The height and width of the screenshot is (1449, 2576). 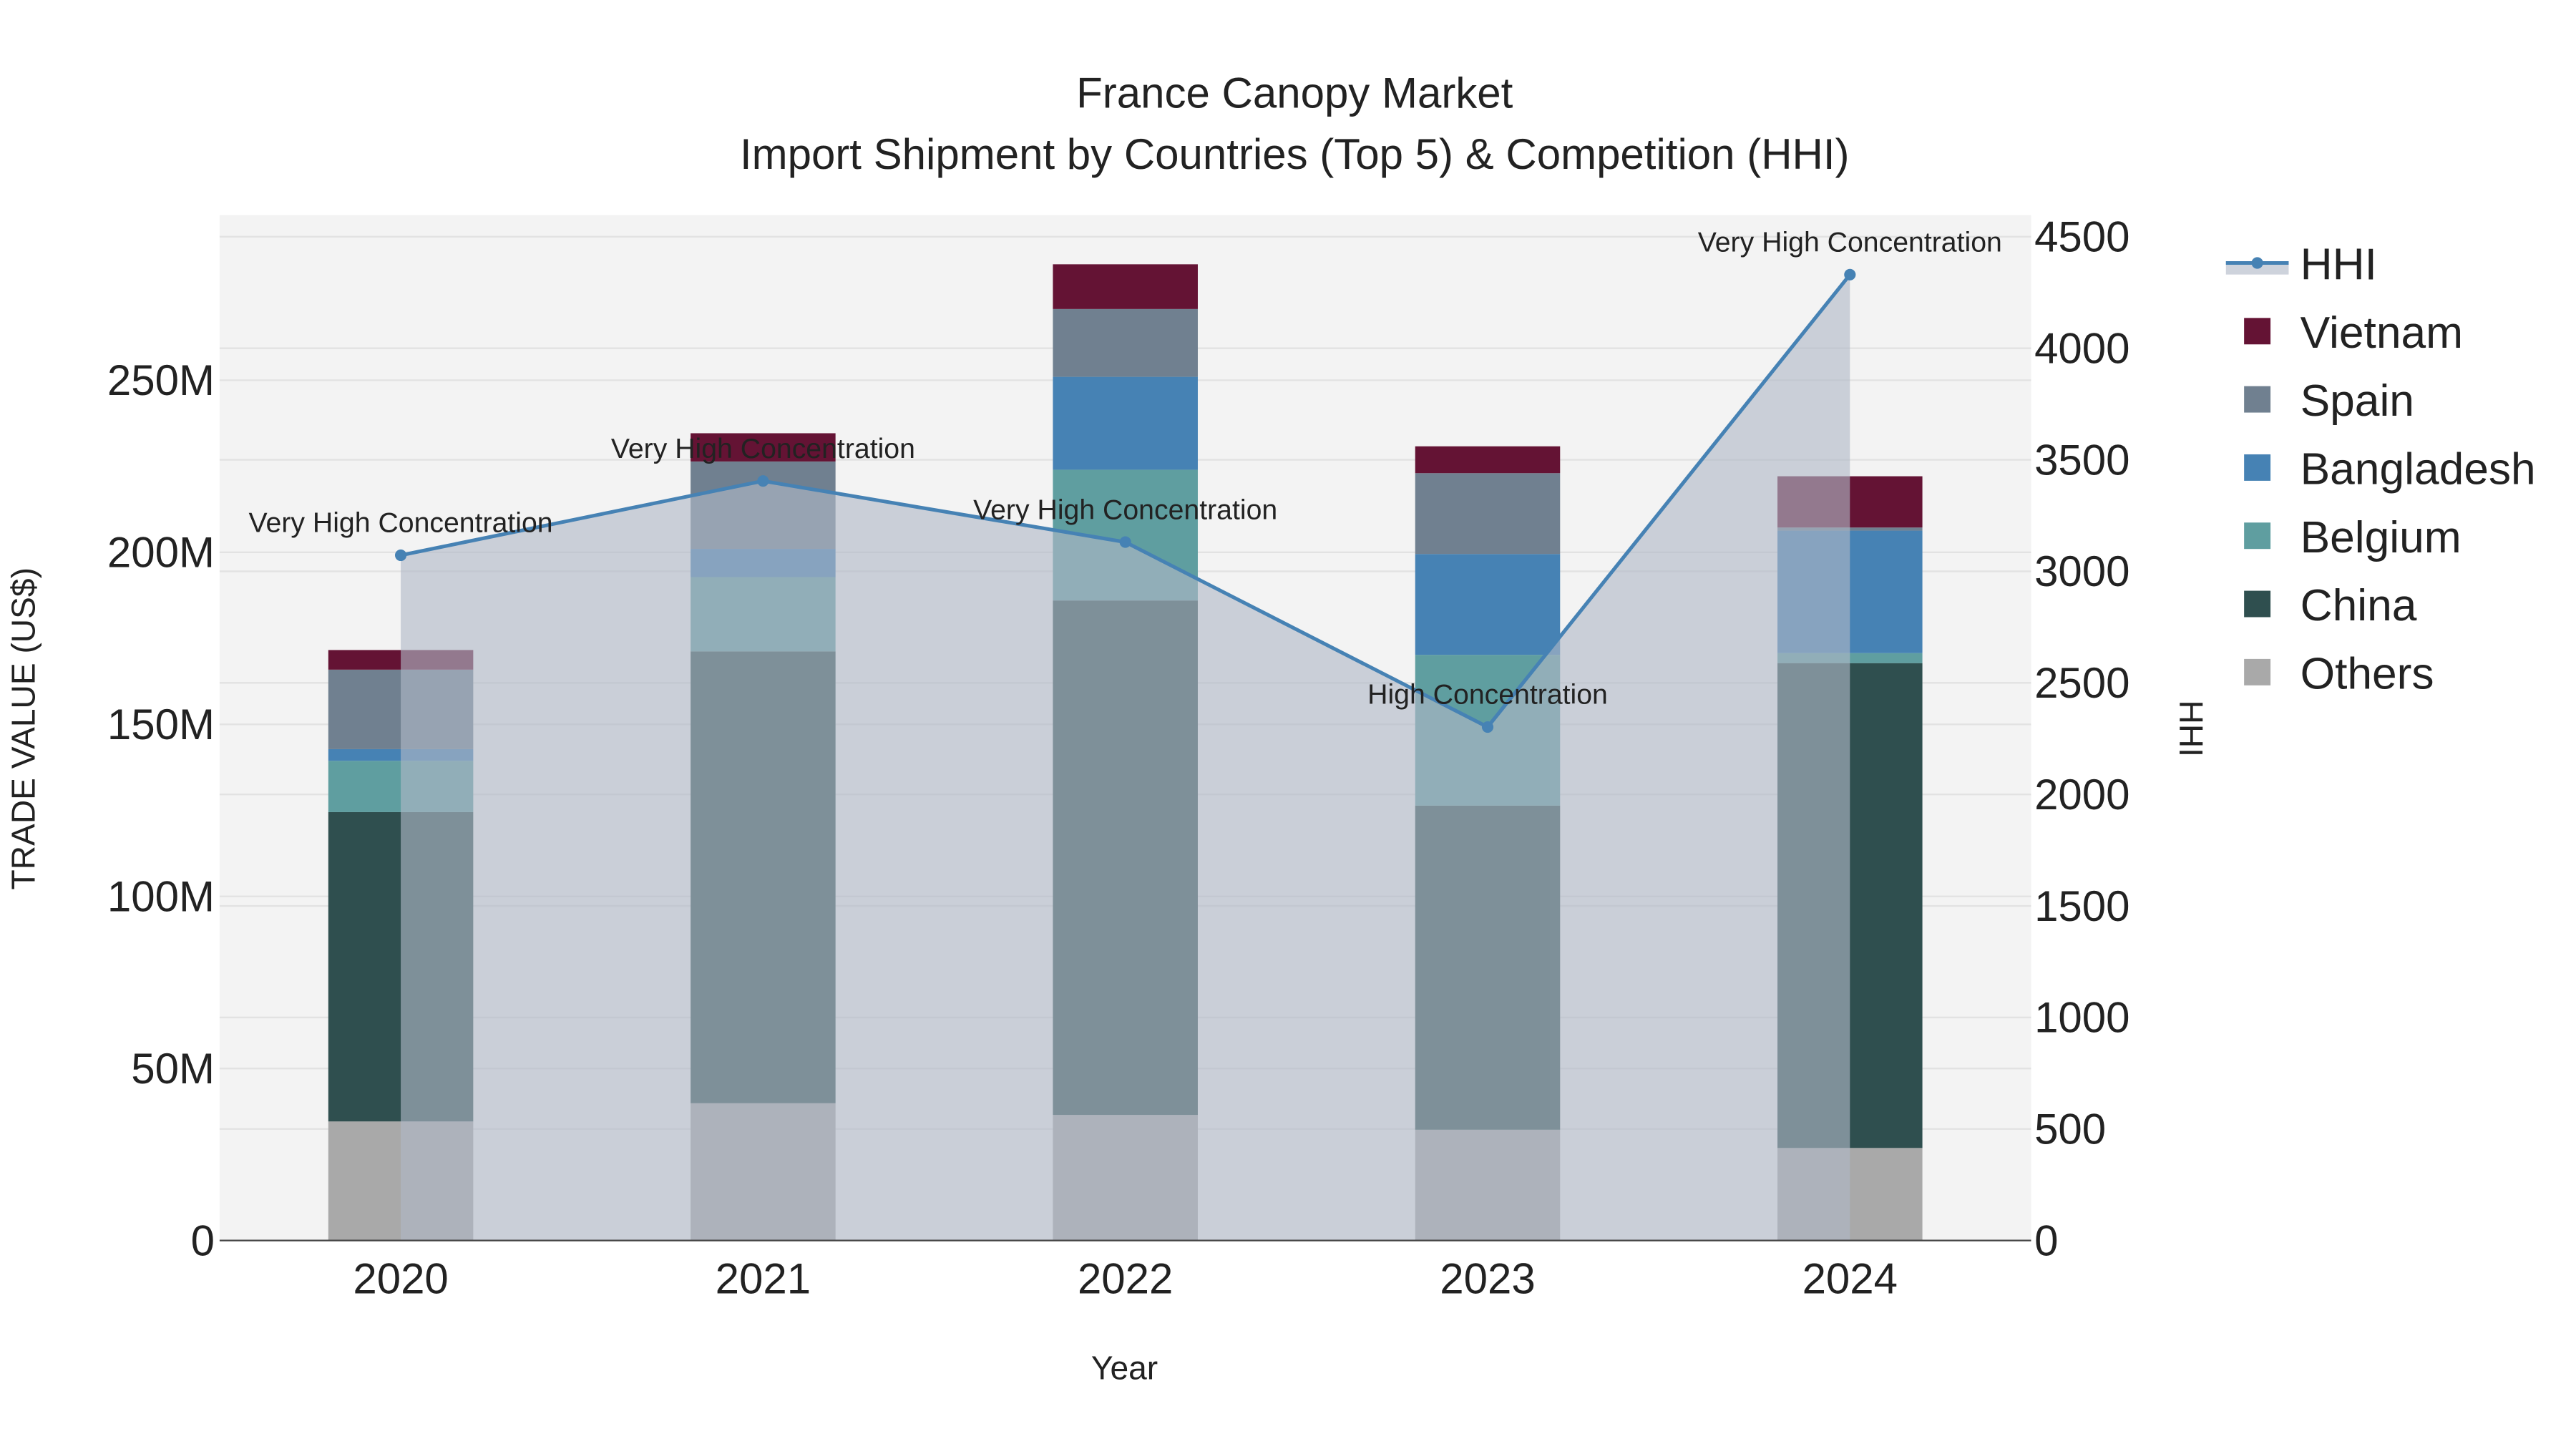 What do you see at coordinates (763, 1279) in the screenshot?
I see `x-tick-label: 2021` at bounding box center [763, 1279].